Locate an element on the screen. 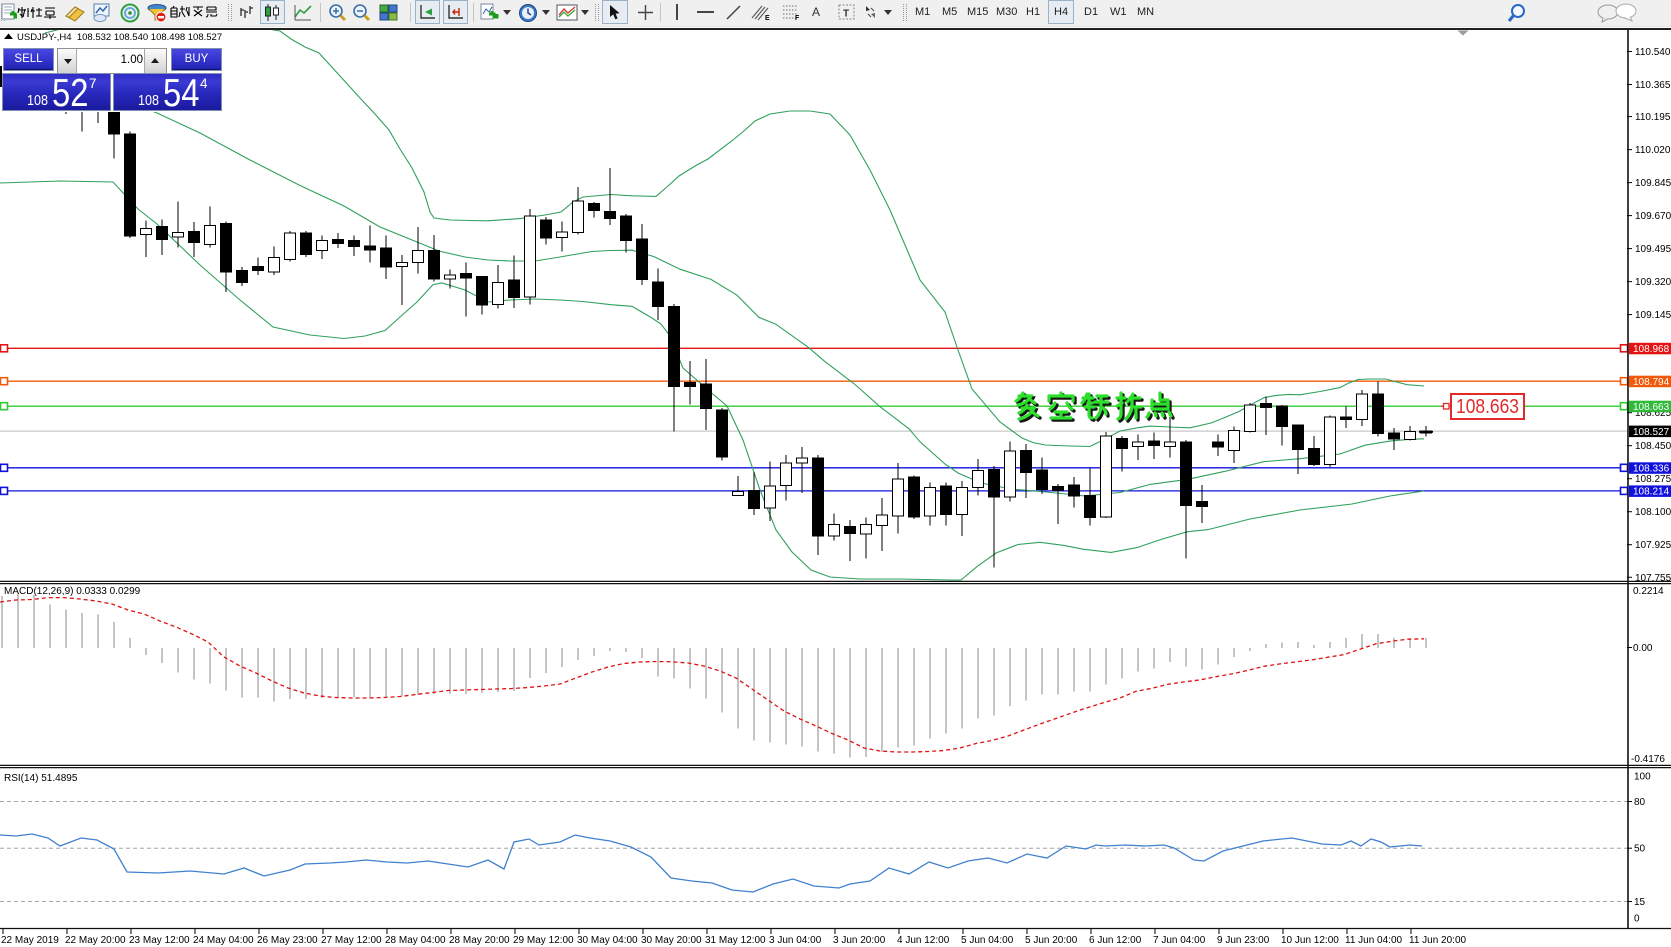 This screenshot has width=1671, height=947. svg-text: 80 is located at coordinates (1640, 802).